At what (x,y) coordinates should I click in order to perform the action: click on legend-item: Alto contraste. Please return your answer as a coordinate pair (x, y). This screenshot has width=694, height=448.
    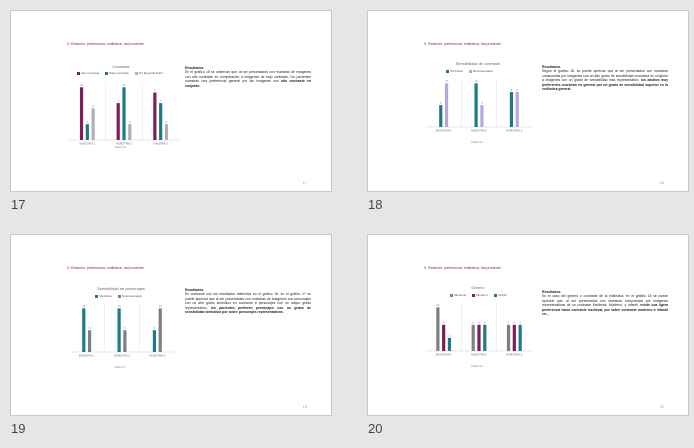
    Looking at the image, I should click on (88, 73).